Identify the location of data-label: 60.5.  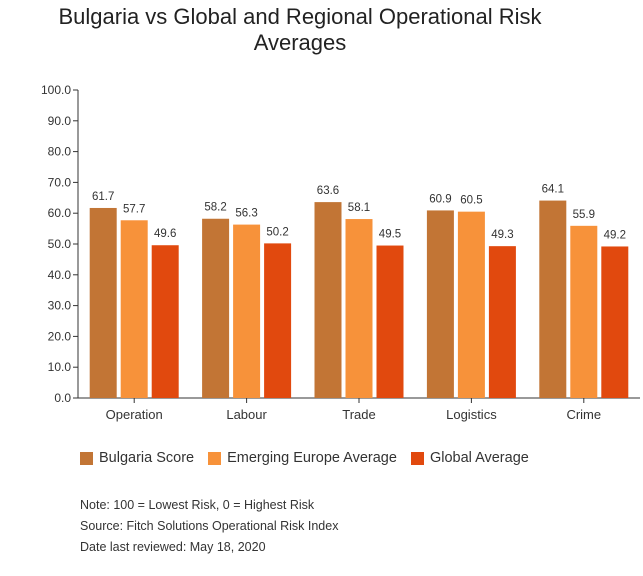
(471, 201).